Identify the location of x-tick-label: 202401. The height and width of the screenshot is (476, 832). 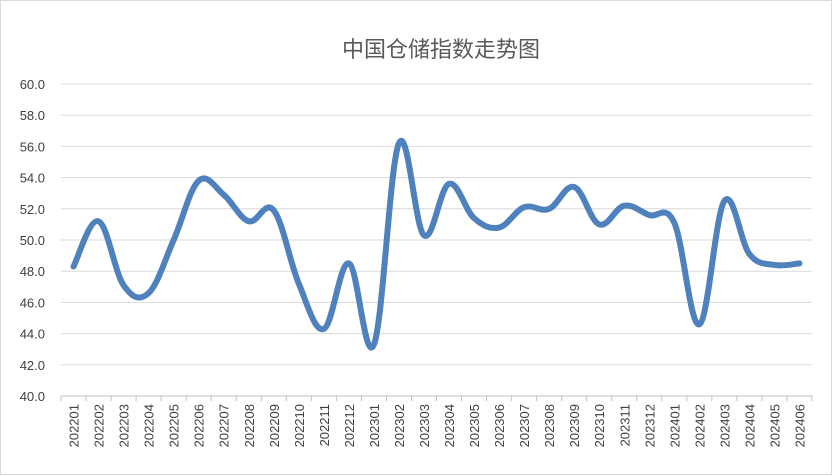
(674, 425).